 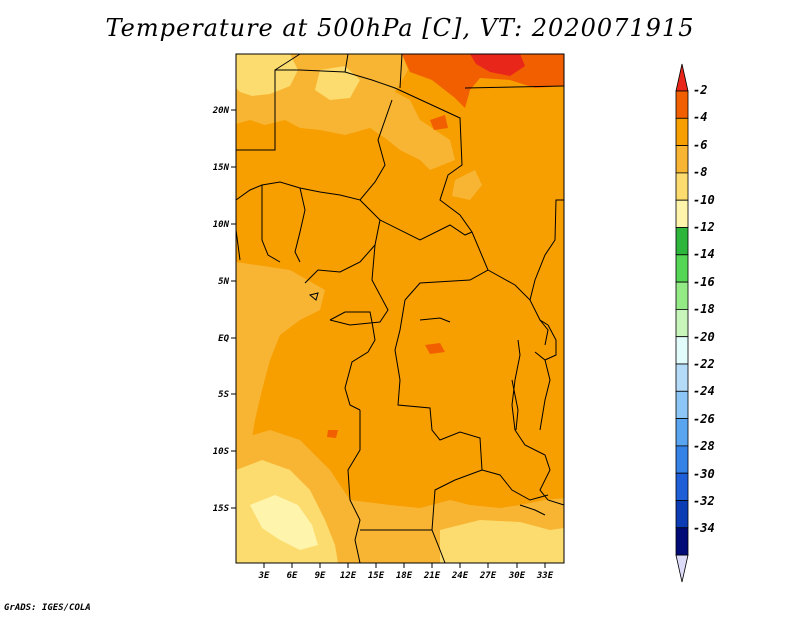 What do you see at coordinates (428, 404) in the screenshot?
I see `lakes` at bounding box center [428, 404].